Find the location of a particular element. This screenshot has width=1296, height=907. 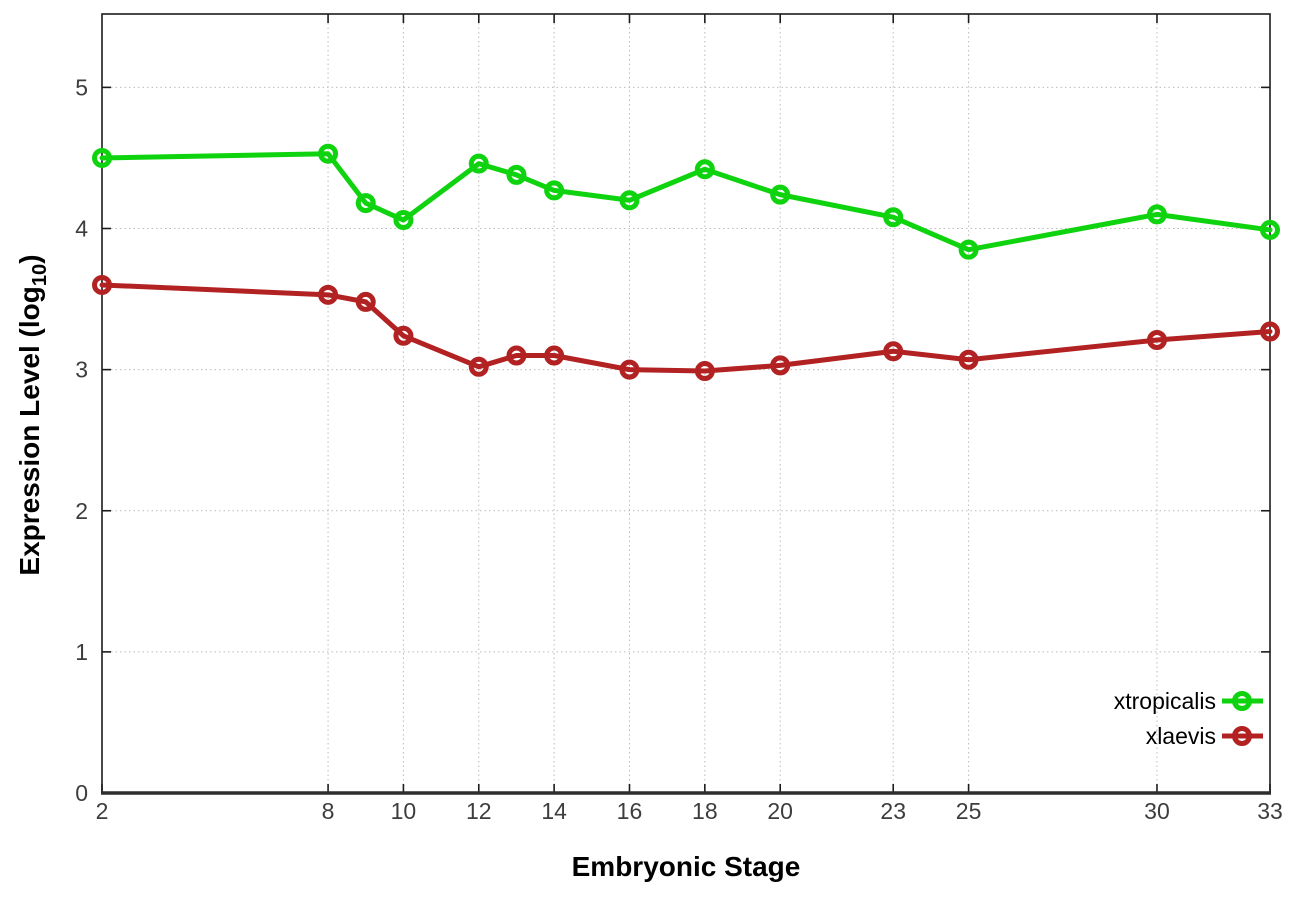

x-tick-label: 14 is located at coordinates (554, 811).